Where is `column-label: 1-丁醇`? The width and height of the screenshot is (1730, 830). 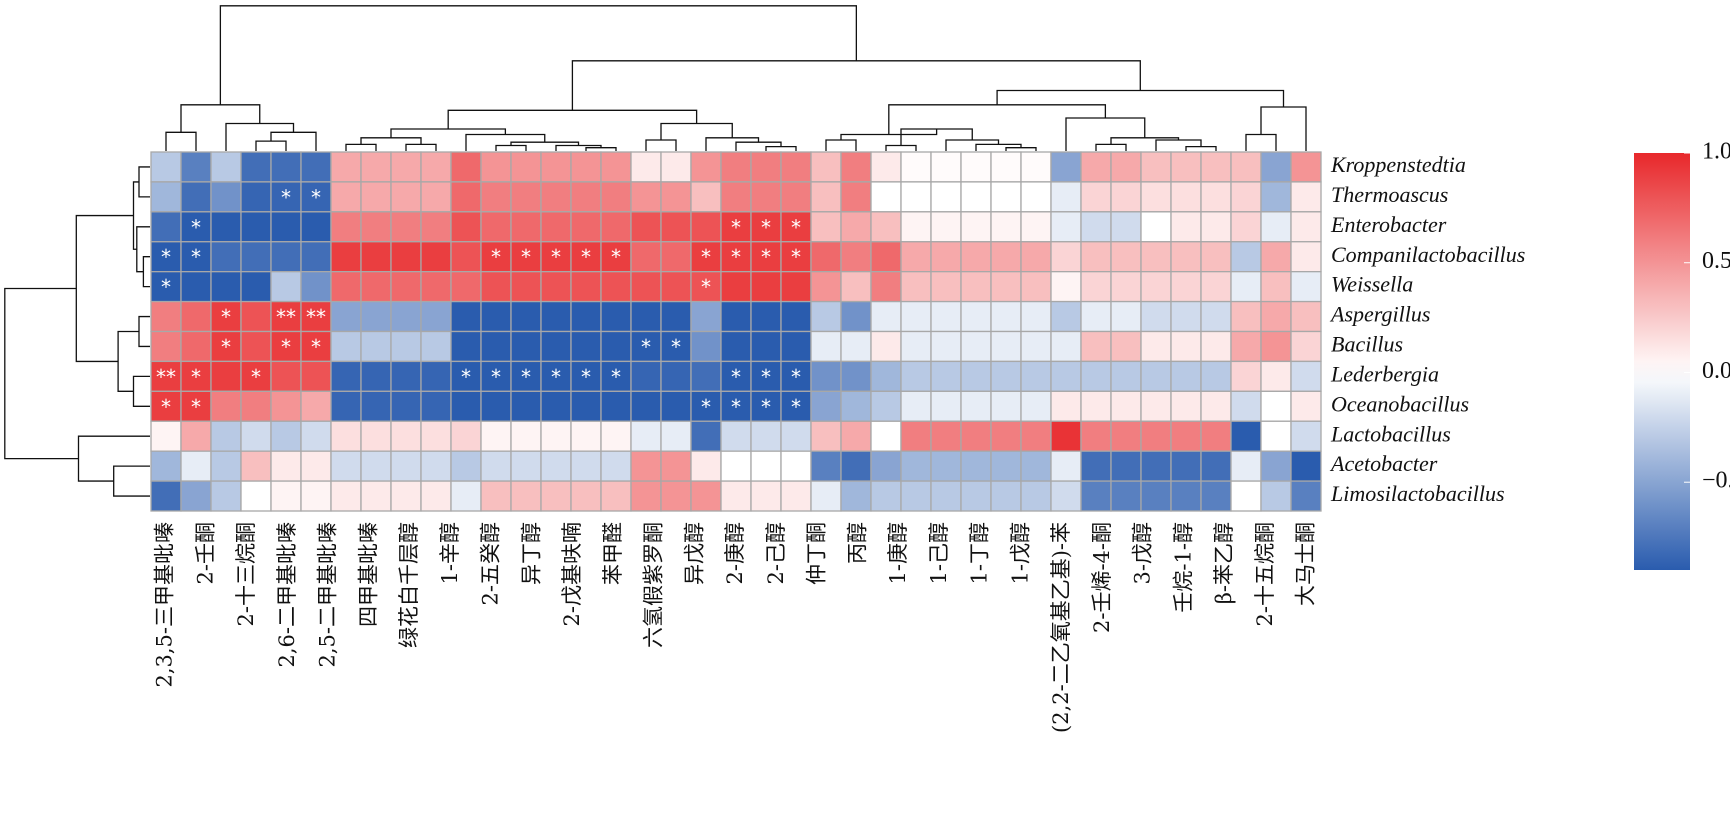
column-label: 1-丁醇 is located at coordinates (980, 553).